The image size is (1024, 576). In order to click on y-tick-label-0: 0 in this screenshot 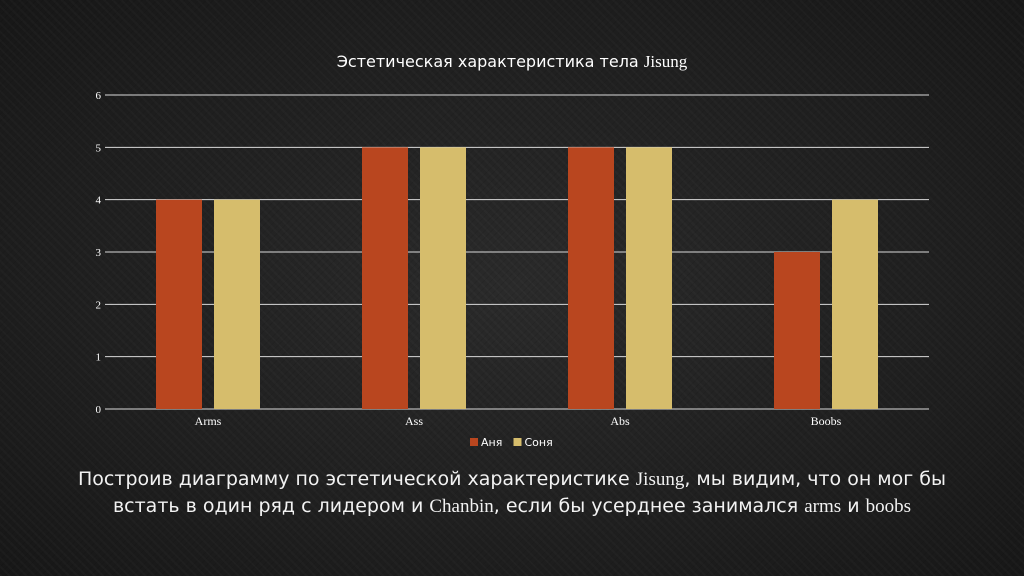, I will do `click(99, 410)`.